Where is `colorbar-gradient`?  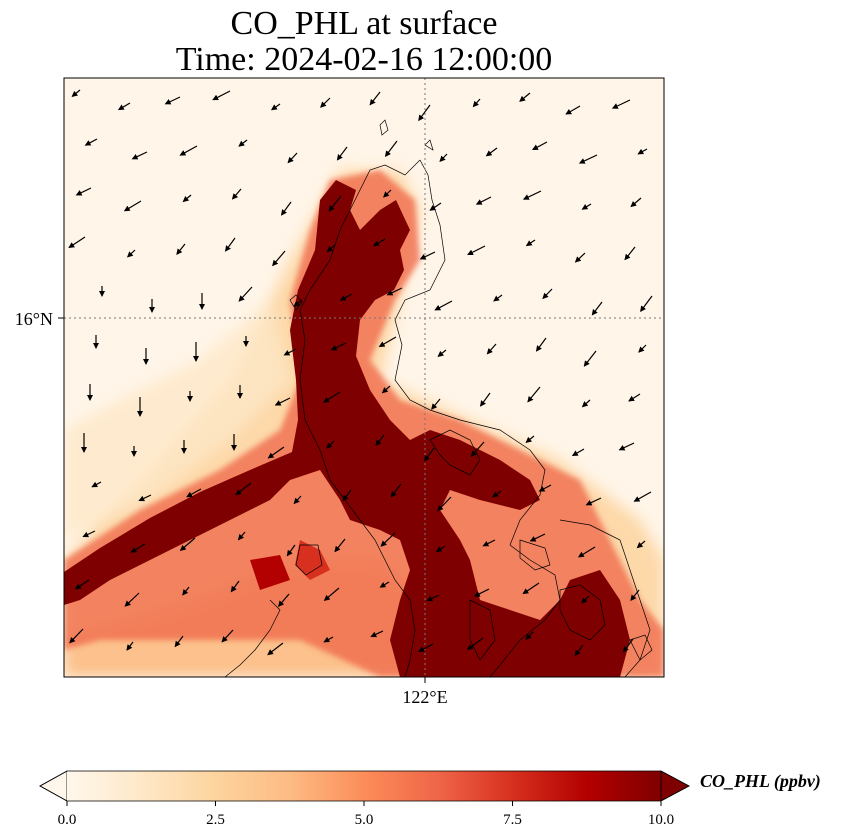
colorbar-gradient is located at coordinates (364, 786).